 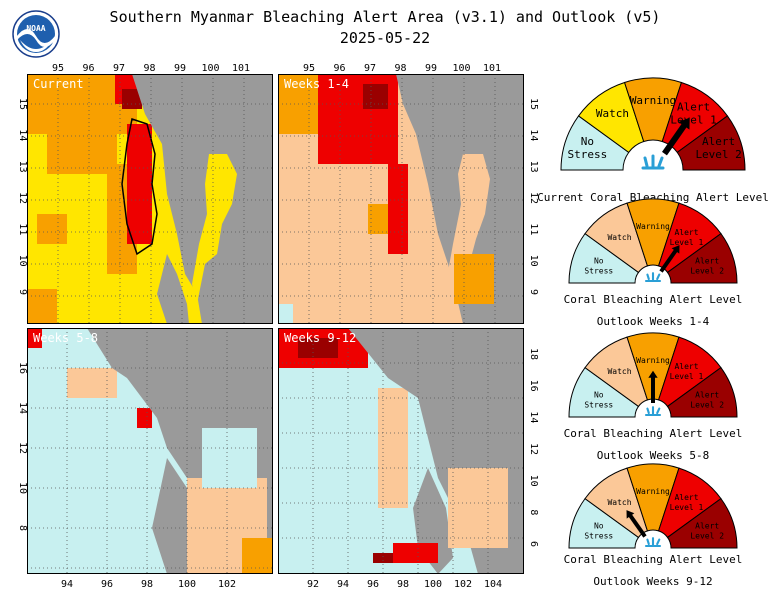 What do you see at coordinates (401, 199) in the screenshot?
I see `map-weeks-1-4: Weeks 1-4` at bounding box center [401, 199].